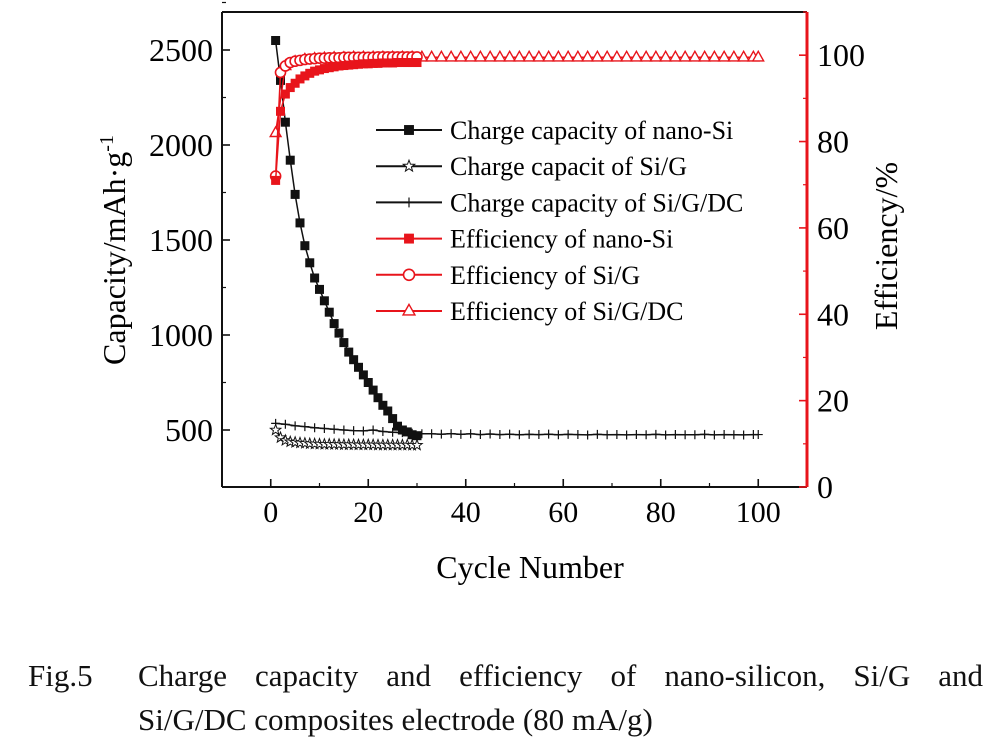 The image size is (1002, 749). What do you see at coordinates (107, 143) in the screenshot?
I see `y-axis-label-superscript: -1` at bounding box center [107, 143].